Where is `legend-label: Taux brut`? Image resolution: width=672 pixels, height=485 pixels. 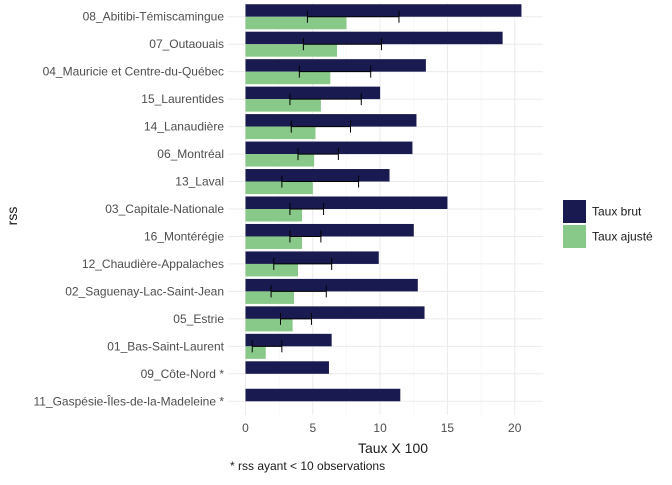
legend-label: Taux brut is located at coordinates (617, 212).